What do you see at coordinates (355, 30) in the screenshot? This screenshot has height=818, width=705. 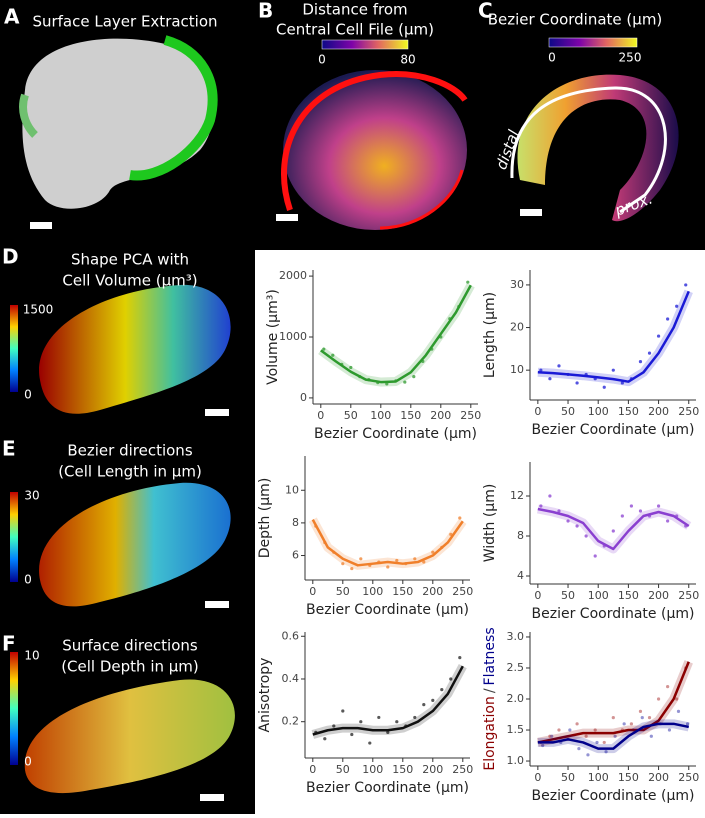 I see `panel-title: Central Cell File (μm)` at bounding box center [355, 30].